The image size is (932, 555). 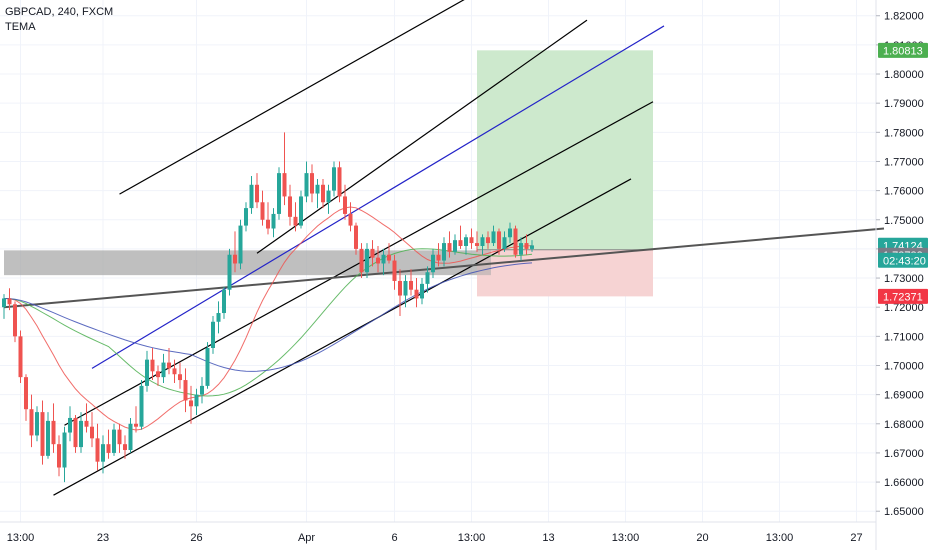 I want to click on y-tick-label: 1.78000, so click(x=904, y=133).